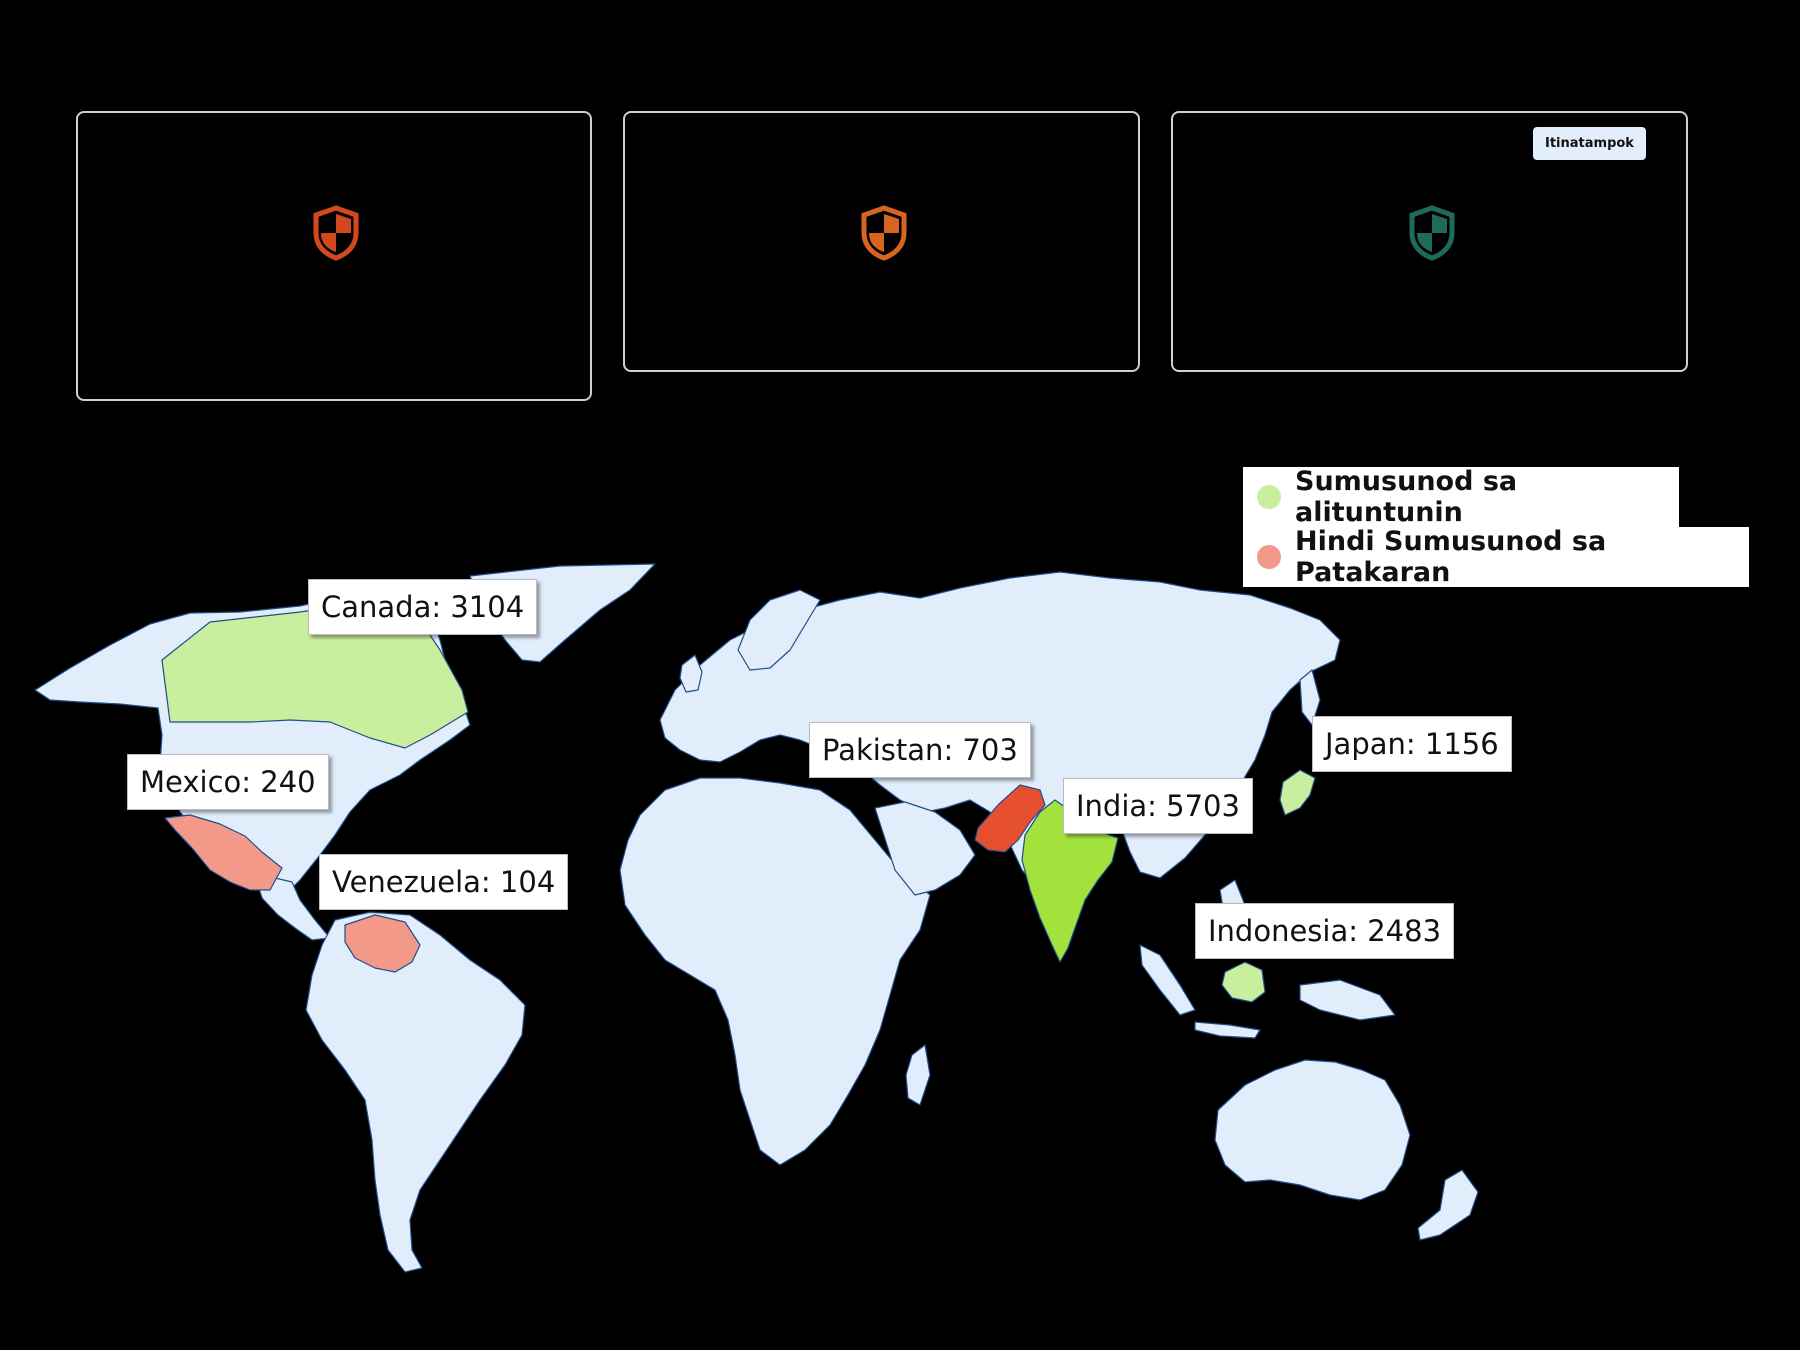 This screenshot has height=1350, width=1800. Describe the element at coordinates (444, 882) in the screenshot. I see `country-label-venezuela: Venezuela: 104` at that location.